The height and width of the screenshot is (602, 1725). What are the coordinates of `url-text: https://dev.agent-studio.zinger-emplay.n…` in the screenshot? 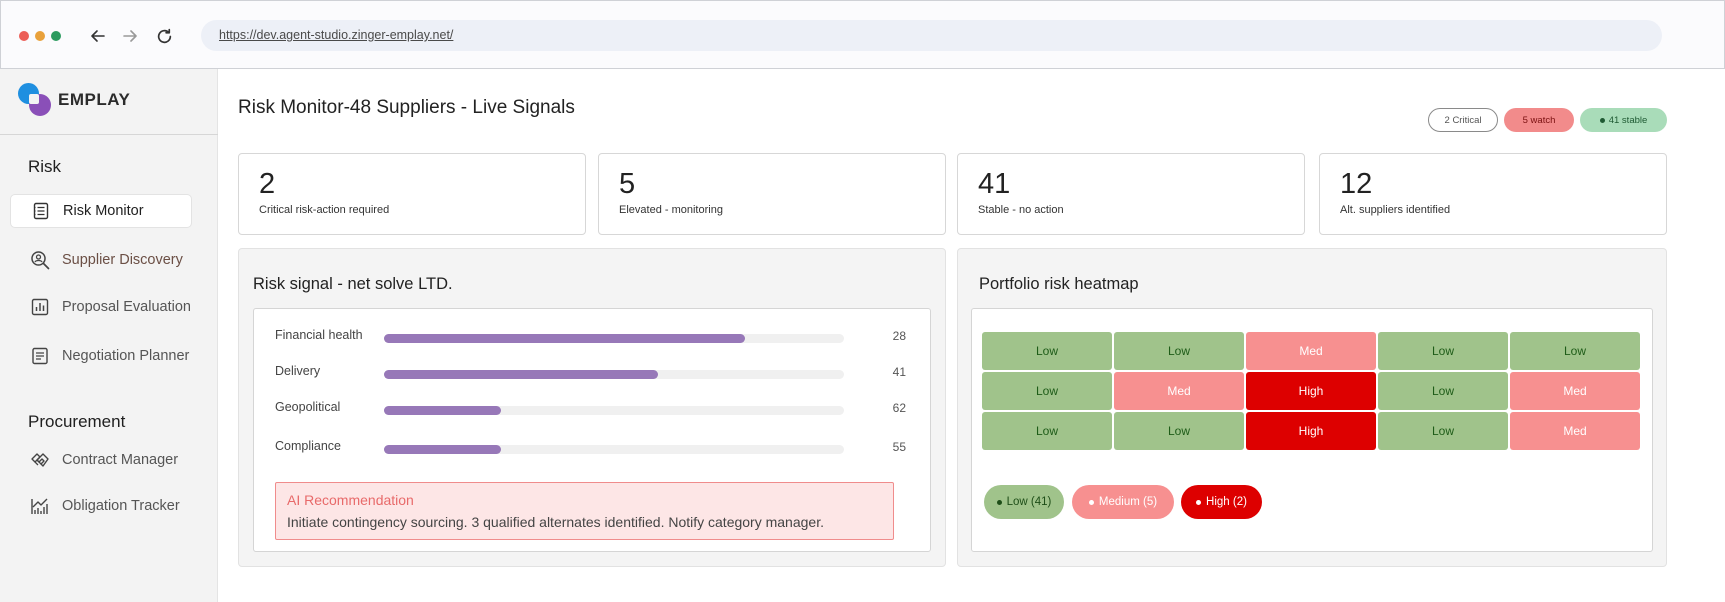 It's located at (336, 35).